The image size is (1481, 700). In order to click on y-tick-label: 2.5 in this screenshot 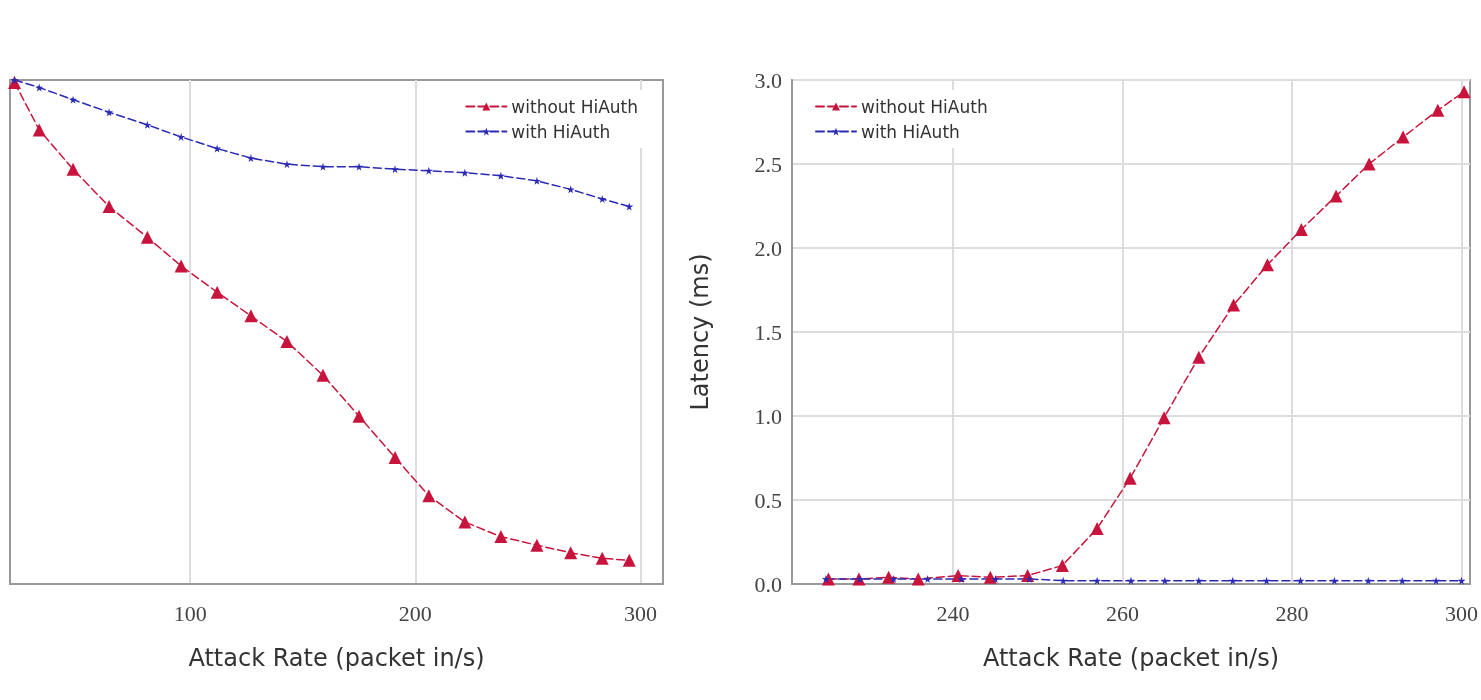, I will do `click(768, 164)`.